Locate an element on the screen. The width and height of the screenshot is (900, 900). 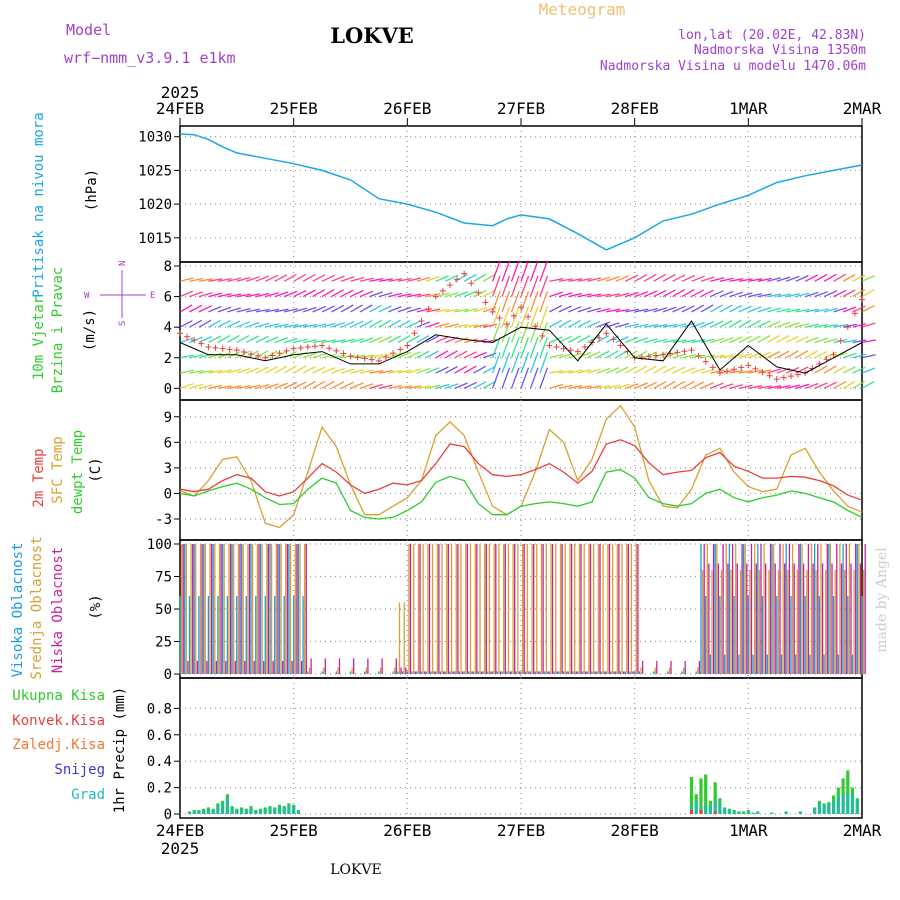
time-tick-label-bottom: 2MAR is located at coordinates (862, 830).